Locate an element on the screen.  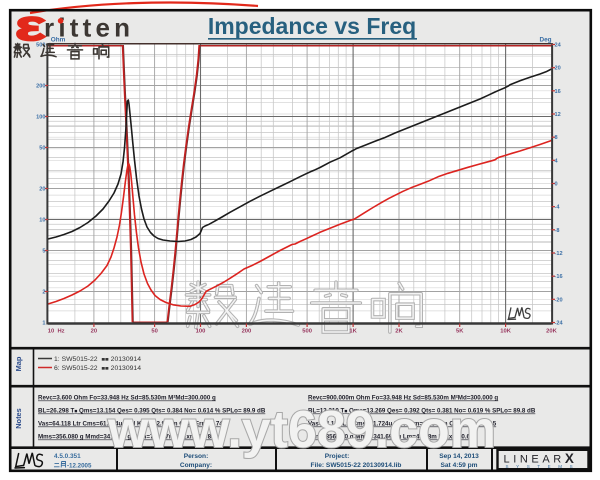
svg-text: 1 is located at coordinates (43, 324).